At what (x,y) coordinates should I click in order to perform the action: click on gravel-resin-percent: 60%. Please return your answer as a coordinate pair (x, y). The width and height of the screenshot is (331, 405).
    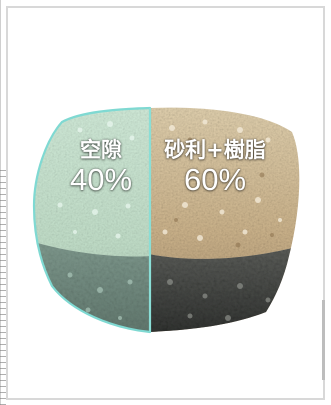
    Looking at the image, I should click on (215, 179).